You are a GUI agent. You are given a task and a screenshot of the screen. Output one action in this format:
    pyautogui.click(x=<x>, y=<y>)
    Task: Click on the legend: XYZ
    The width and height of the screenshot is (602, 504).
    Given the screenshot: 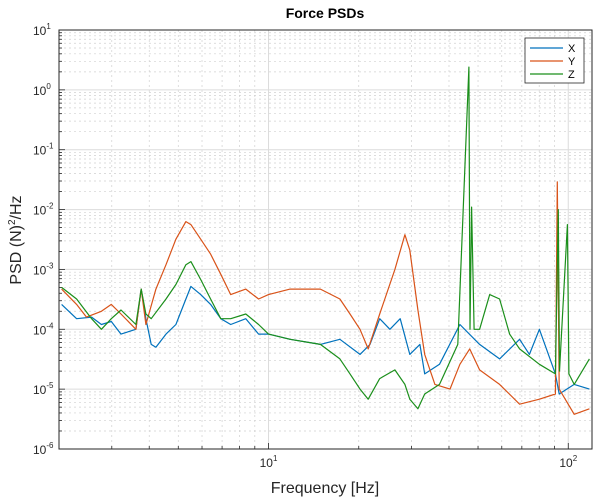 What is the action you would take?
    pyautogui.click(x=554, y=60)
    